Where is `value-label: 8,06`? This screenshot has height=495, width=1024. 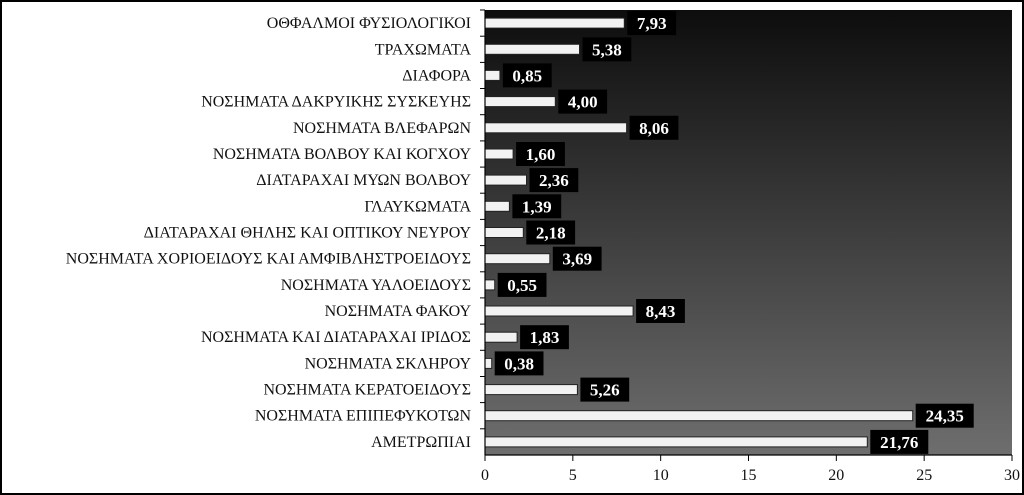 value-label: 8,06 is located at coordinates (654, 128).